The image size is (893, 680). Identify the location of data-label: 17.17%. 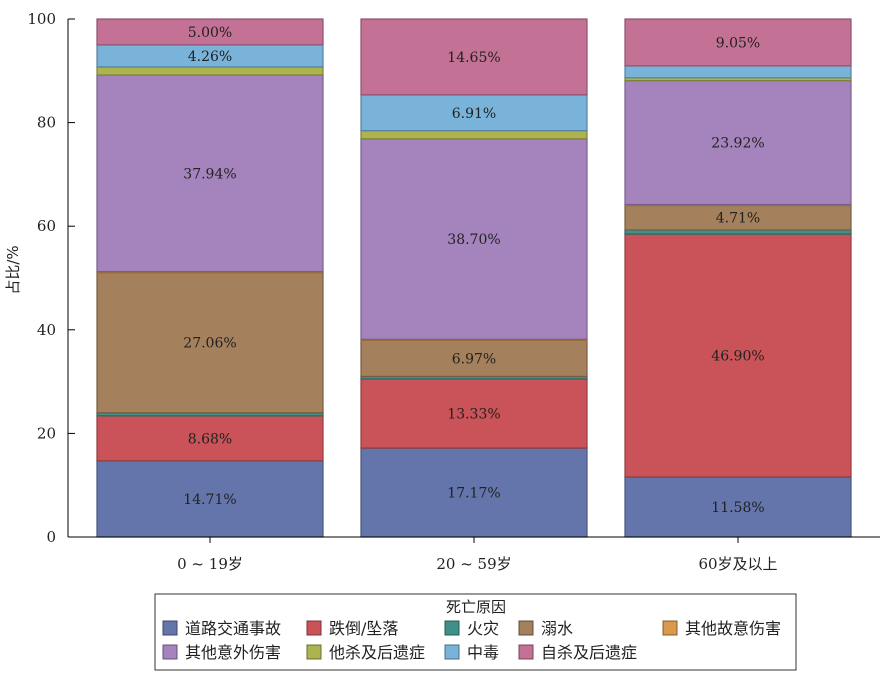
(473, 494).